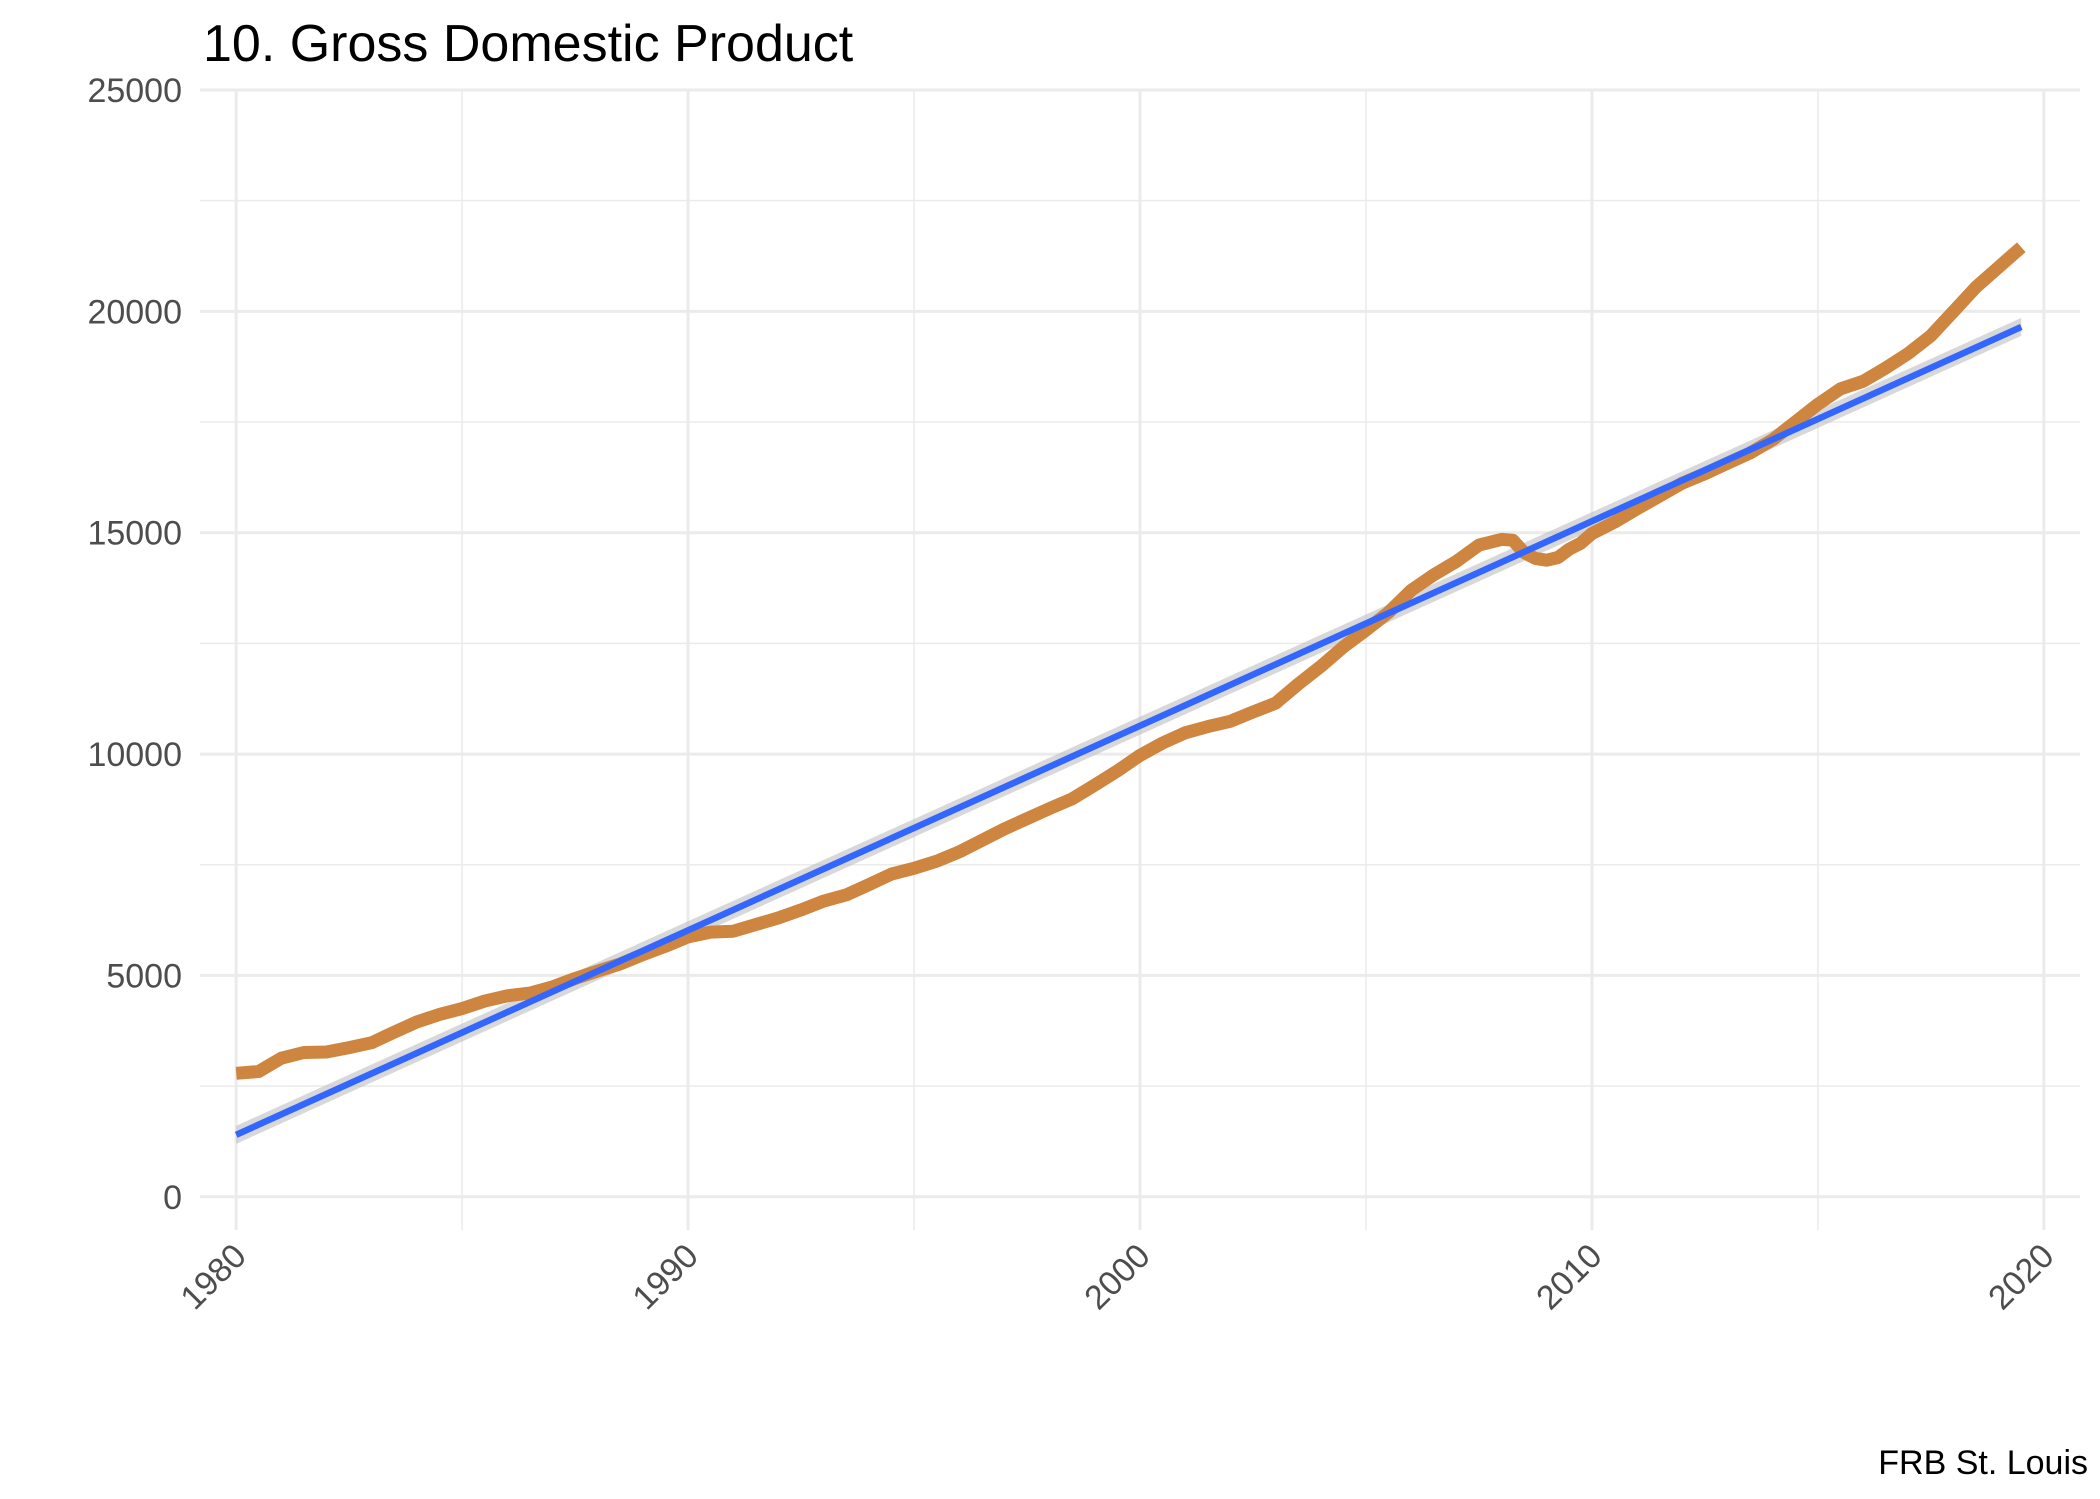  I want to click on y-tick-label: 25000, so click(134, 91).